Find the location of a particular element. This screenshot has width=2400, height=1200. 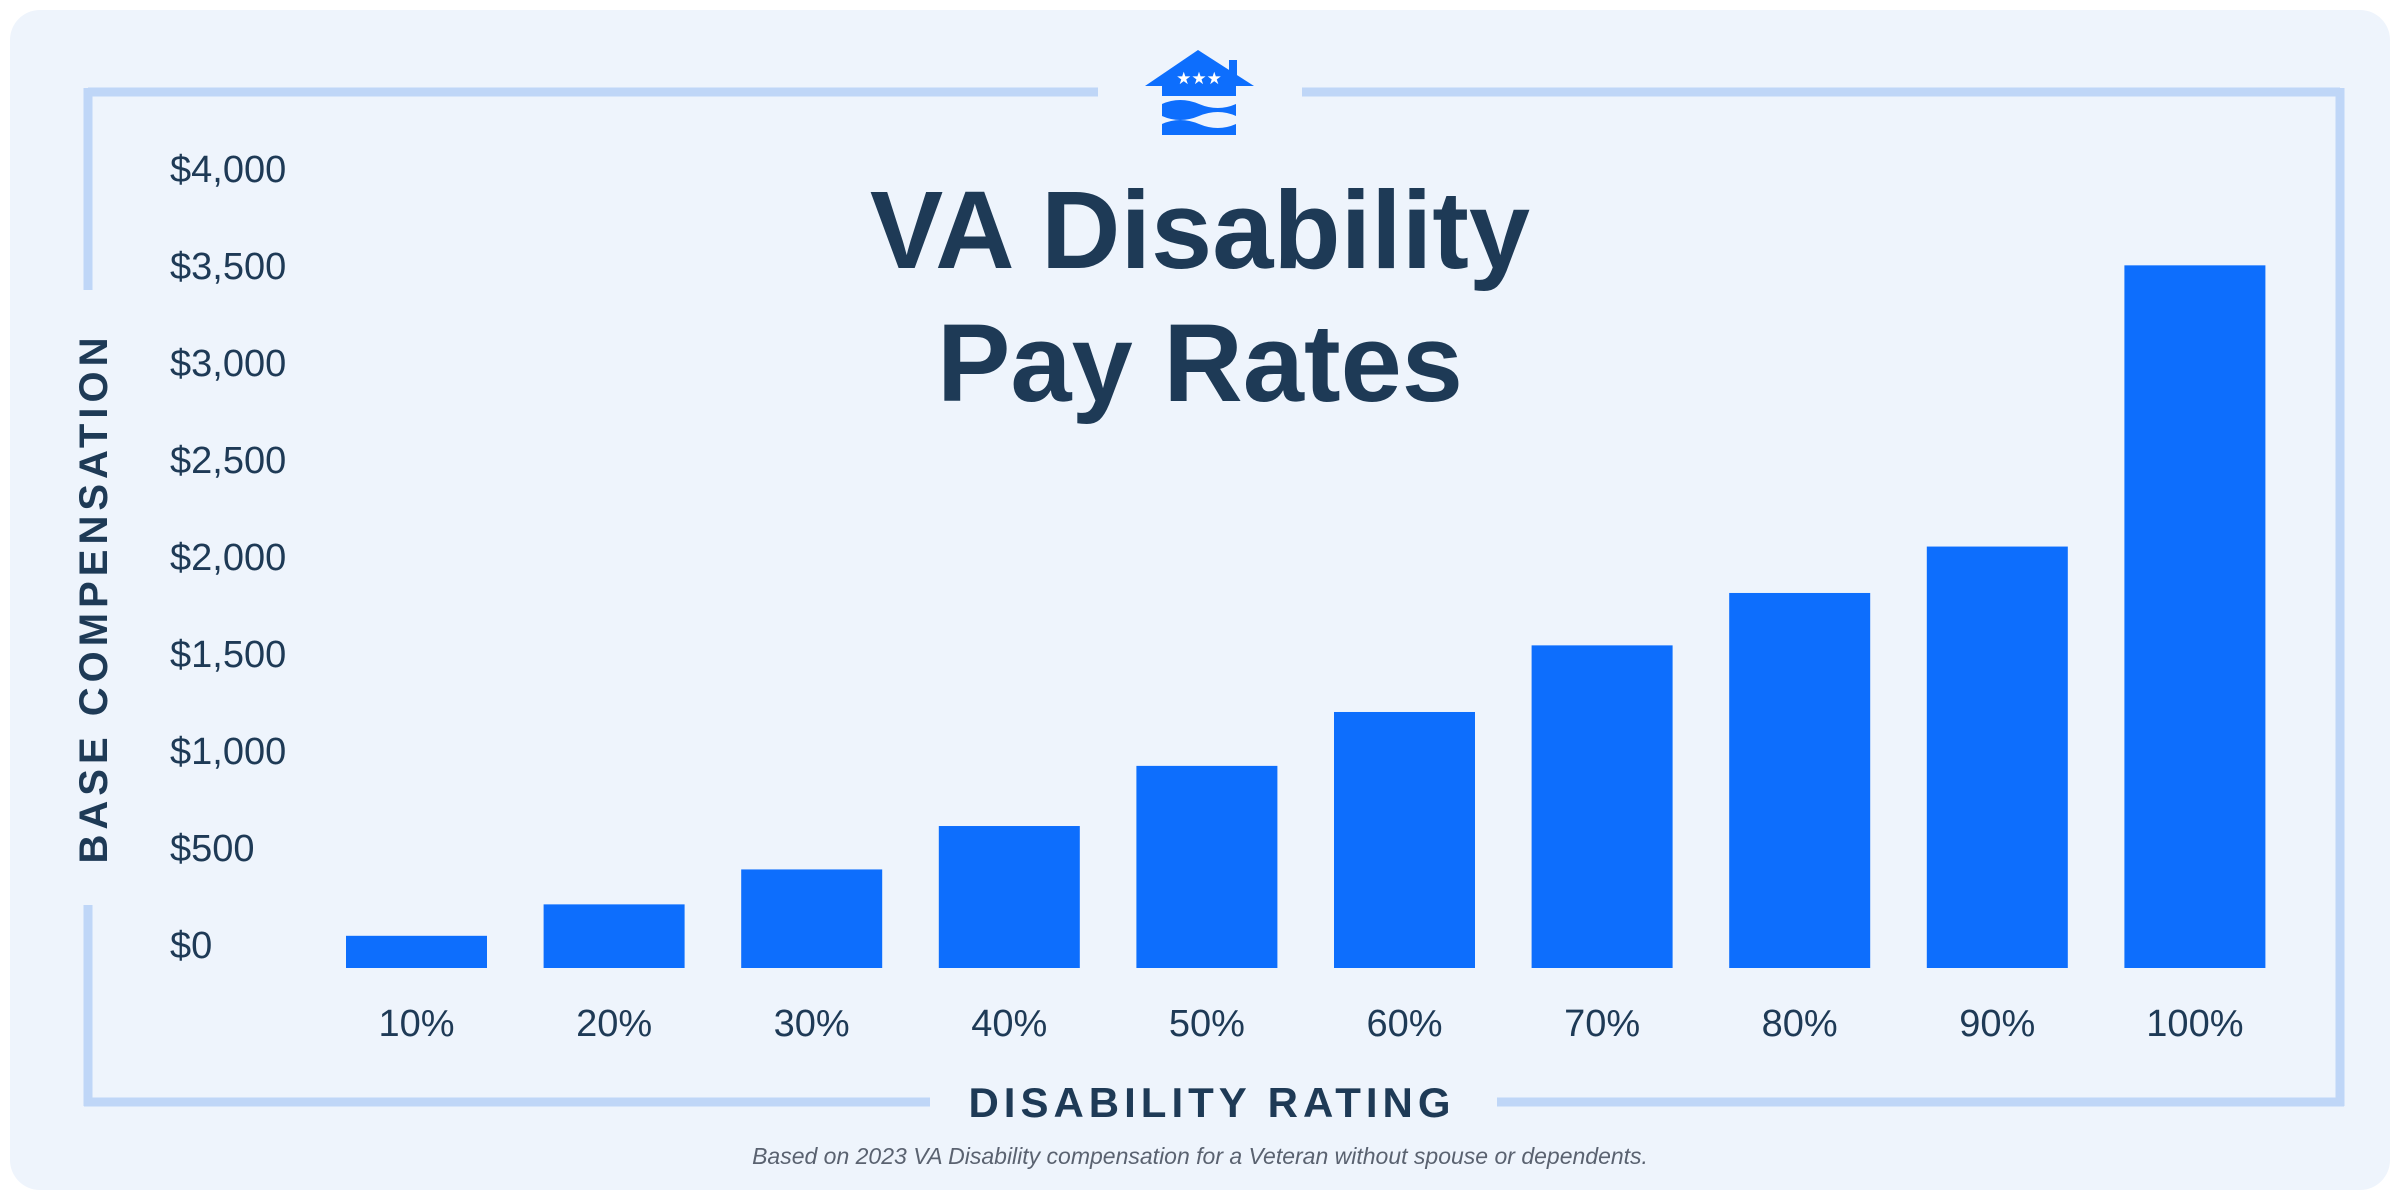

chart-title-line-1: VA Disability is located at coordinates (1200, 230).